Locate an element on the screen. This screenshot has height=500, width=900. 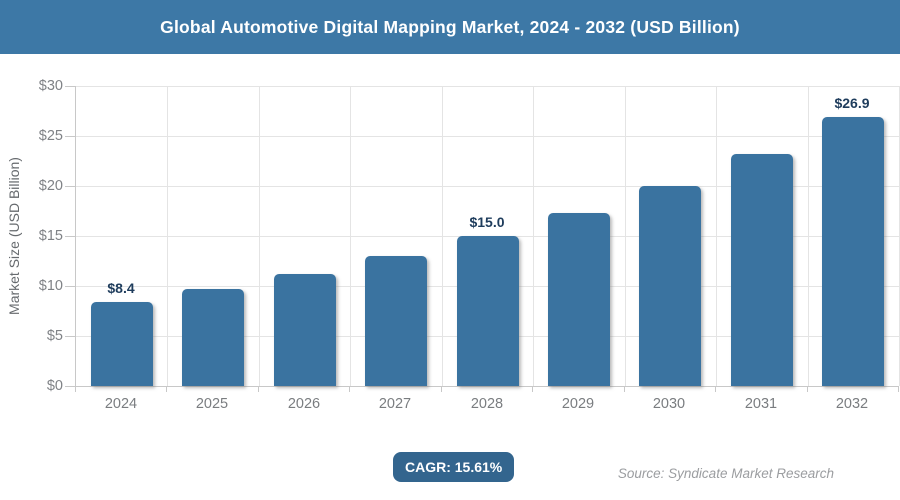
x-tick-label: 2029 is located at coordinates (578, 404).